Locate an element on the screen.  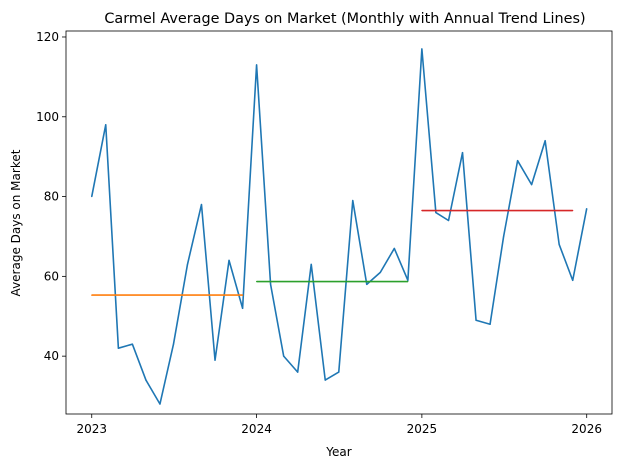
x-tick-label-2024: 2024 is located at coordinates (256, 429).